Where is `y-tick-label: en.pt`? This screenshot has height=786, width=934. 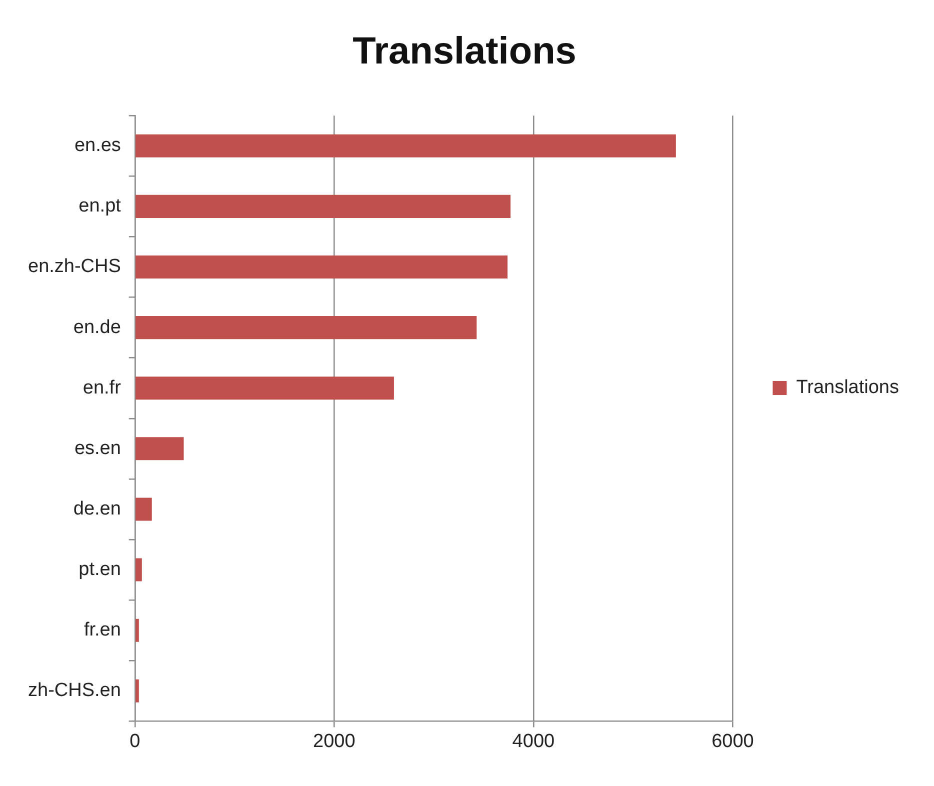
y-tick-label: en.pt is located at coordinates (100, 206).